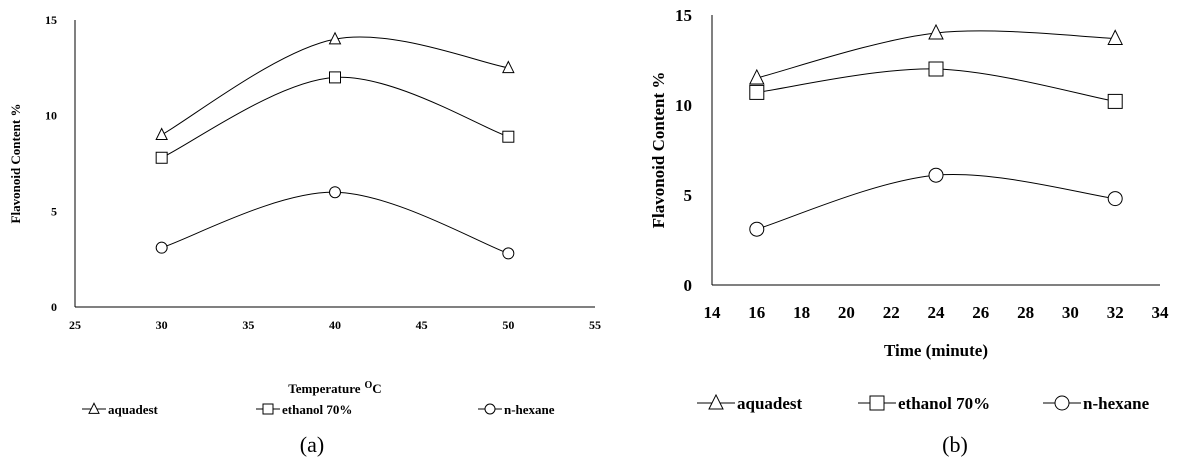 The image size is (1200, 462). Describe the element at coordinates (1161, 312) in the screenshot. I see `x-tick-label: 34` at that location.